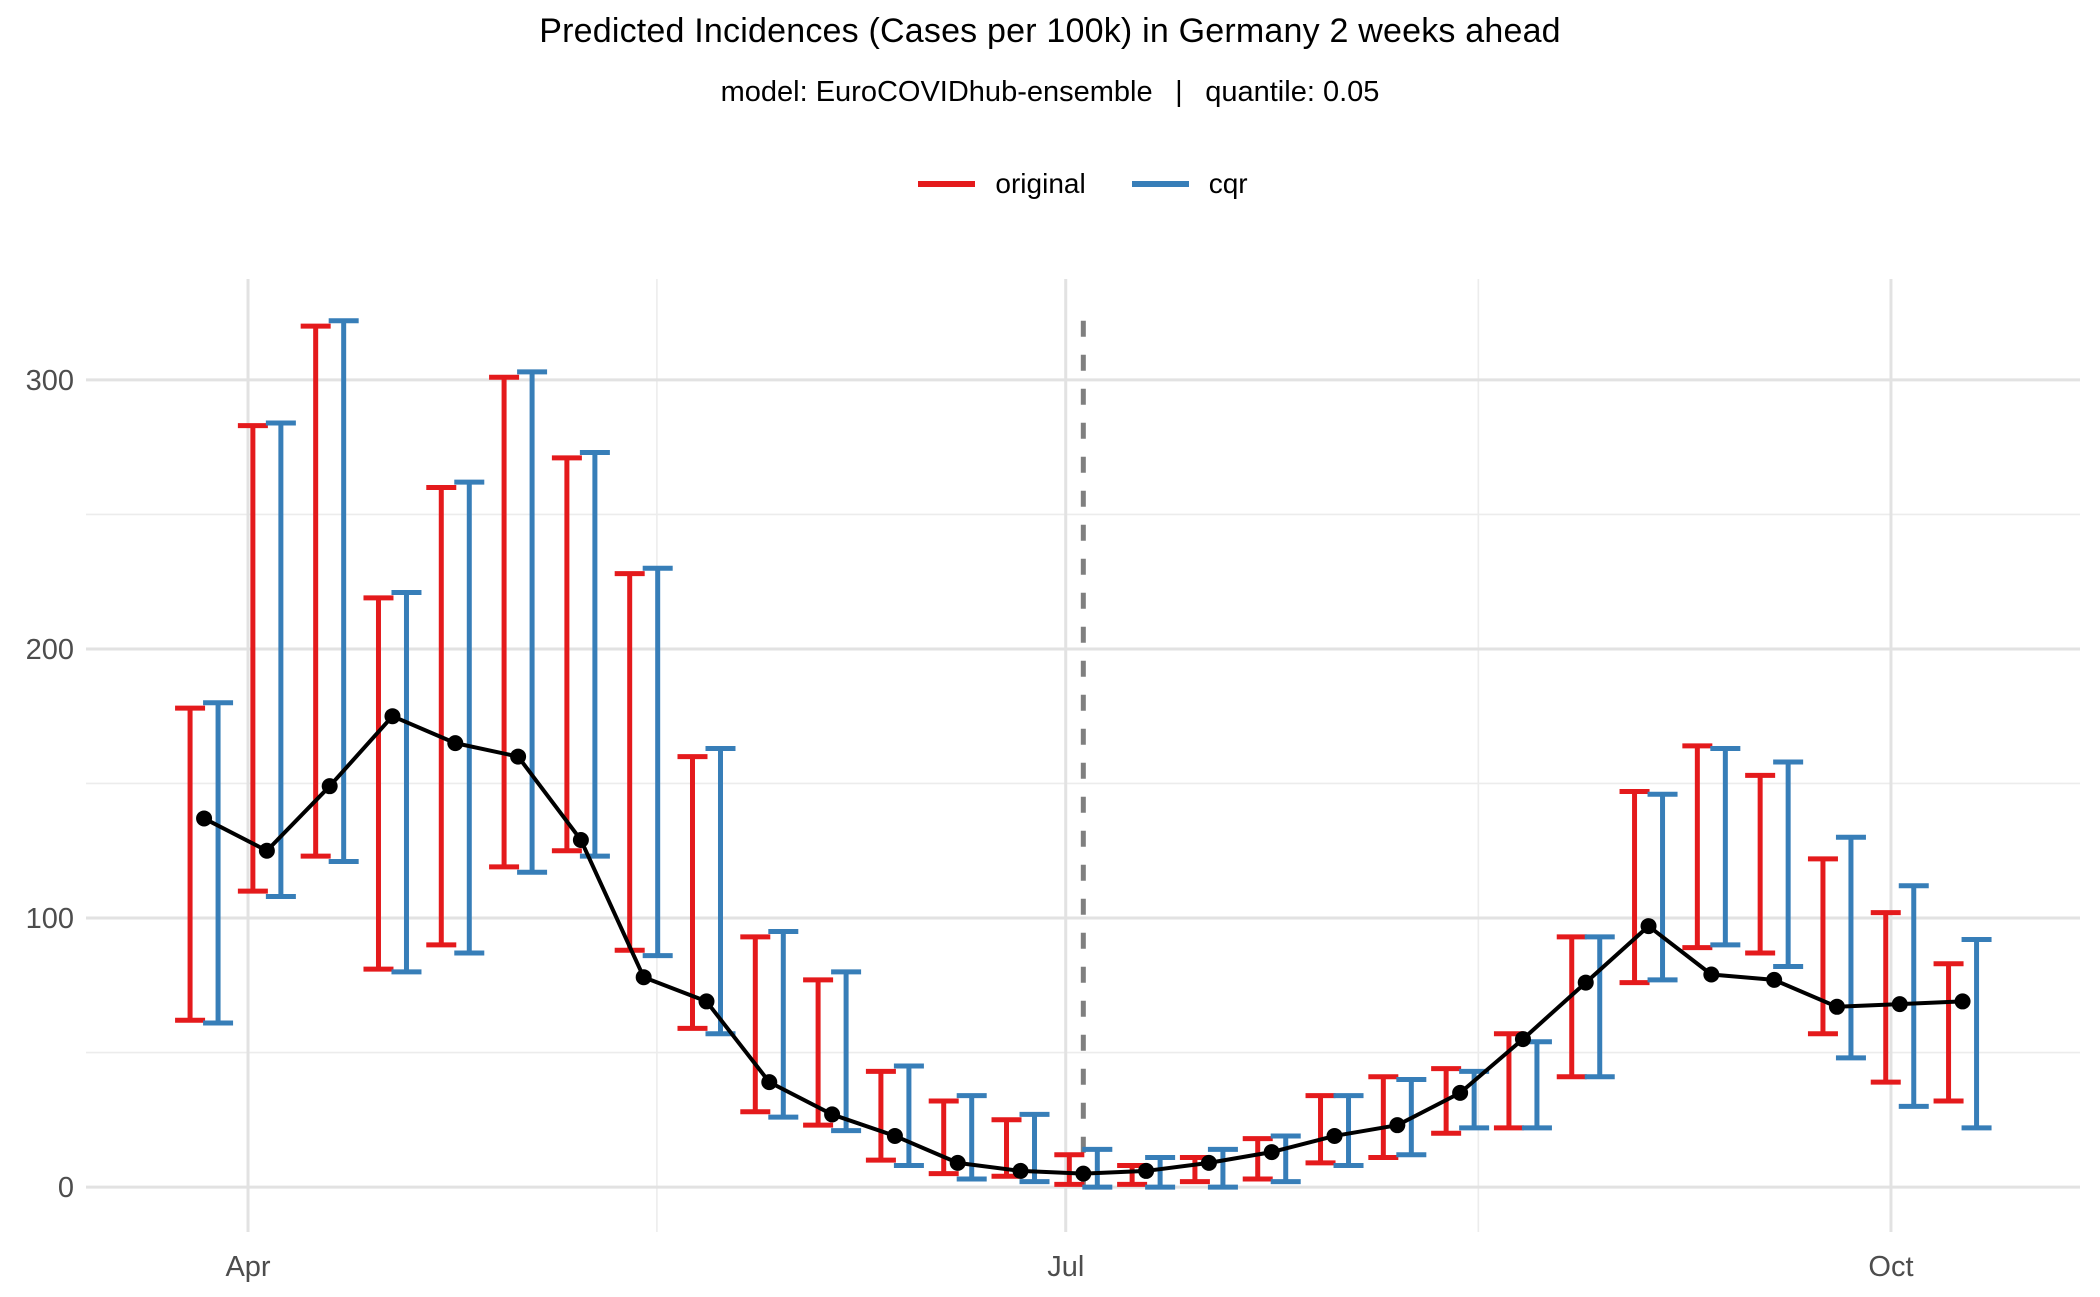  What do you see at coordinates (1065, 1267) in the screenshot?
I see `x-tick-label-Jul: Jul` at bounding box center [1065, 1267].